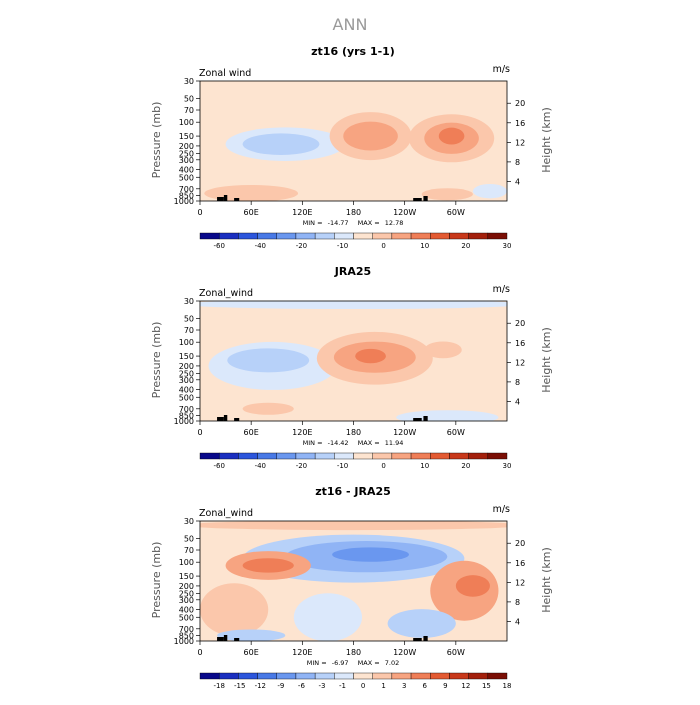 This screenshot has height=705, width=700. What do you see at coordinates (355, 681) in the screenshot?
I see `panel-3-colorbar: -18 -15 -12 -9 -6 -3 -1 0 1 3 6 9 12 15 18` at bounding box center [355, 681].